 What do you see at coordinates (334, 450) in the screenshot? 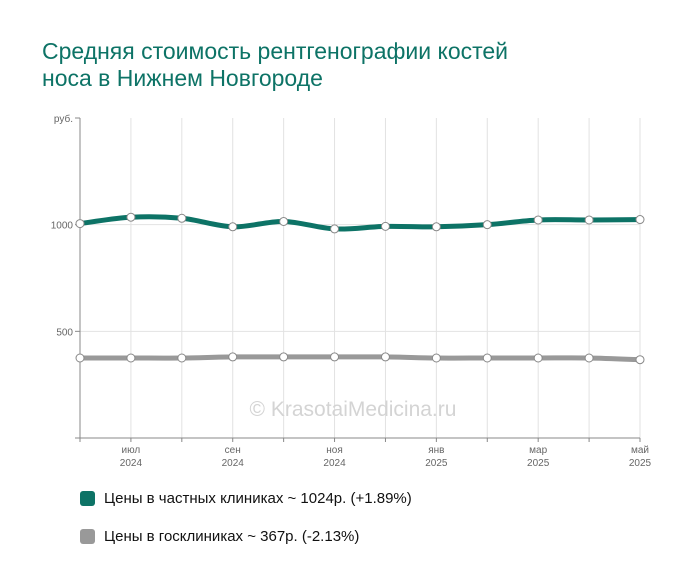
I see `x-tick-label-month: ноя` at bounding box center [334, 450].